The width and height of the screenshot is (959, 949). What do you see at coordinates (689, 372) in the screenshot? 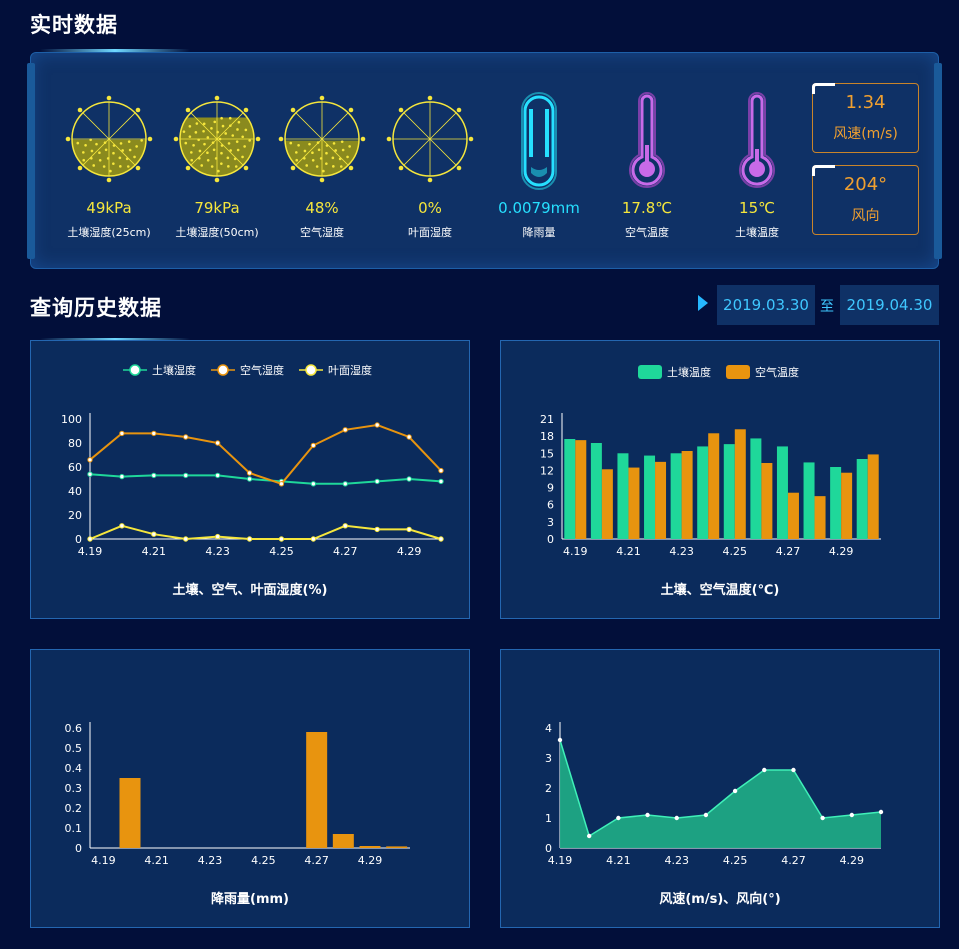
I see `legend-label: 土壤温度` at bounding box center [689, 372].